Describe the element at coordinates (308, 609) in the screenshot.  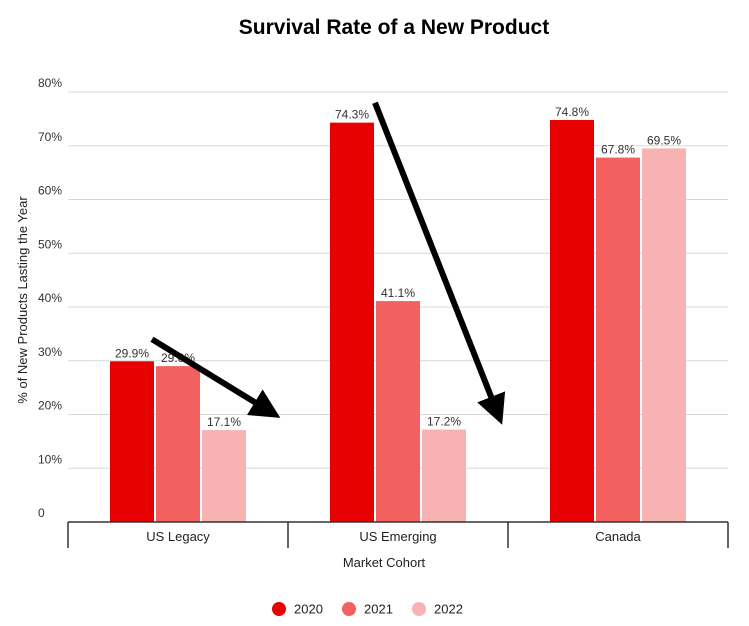
I see `legend-label: 2020` at that location.